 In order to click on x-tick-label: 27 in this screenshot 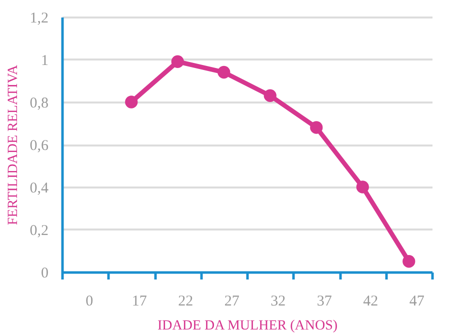, I will do `click(232, 302)`.